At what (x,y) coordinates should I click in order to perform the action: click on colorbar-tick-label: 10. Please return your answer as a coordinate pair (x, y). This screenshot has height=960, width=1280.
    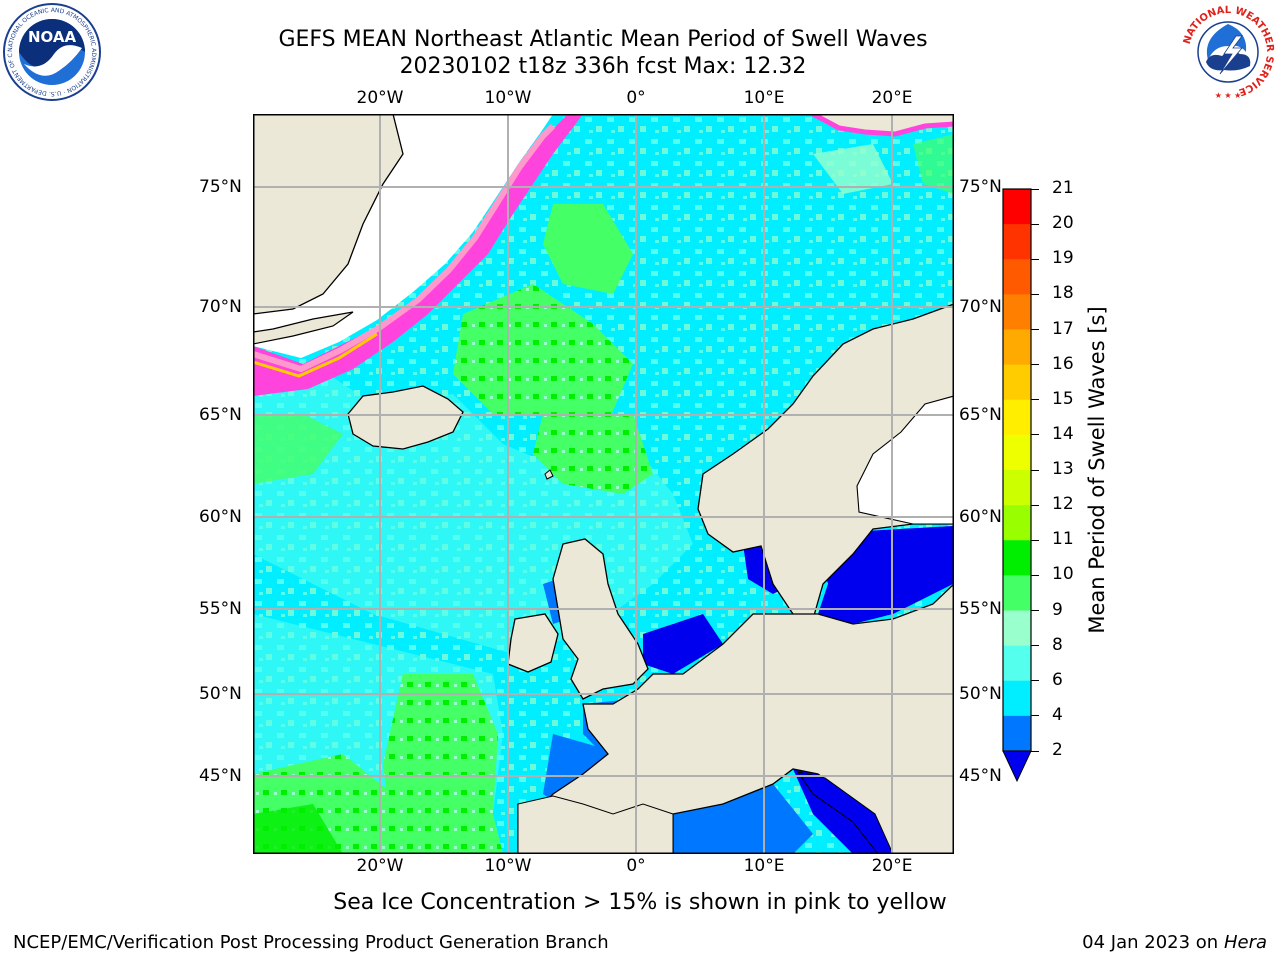
    Looking at the image, I should click on (1063, 574).